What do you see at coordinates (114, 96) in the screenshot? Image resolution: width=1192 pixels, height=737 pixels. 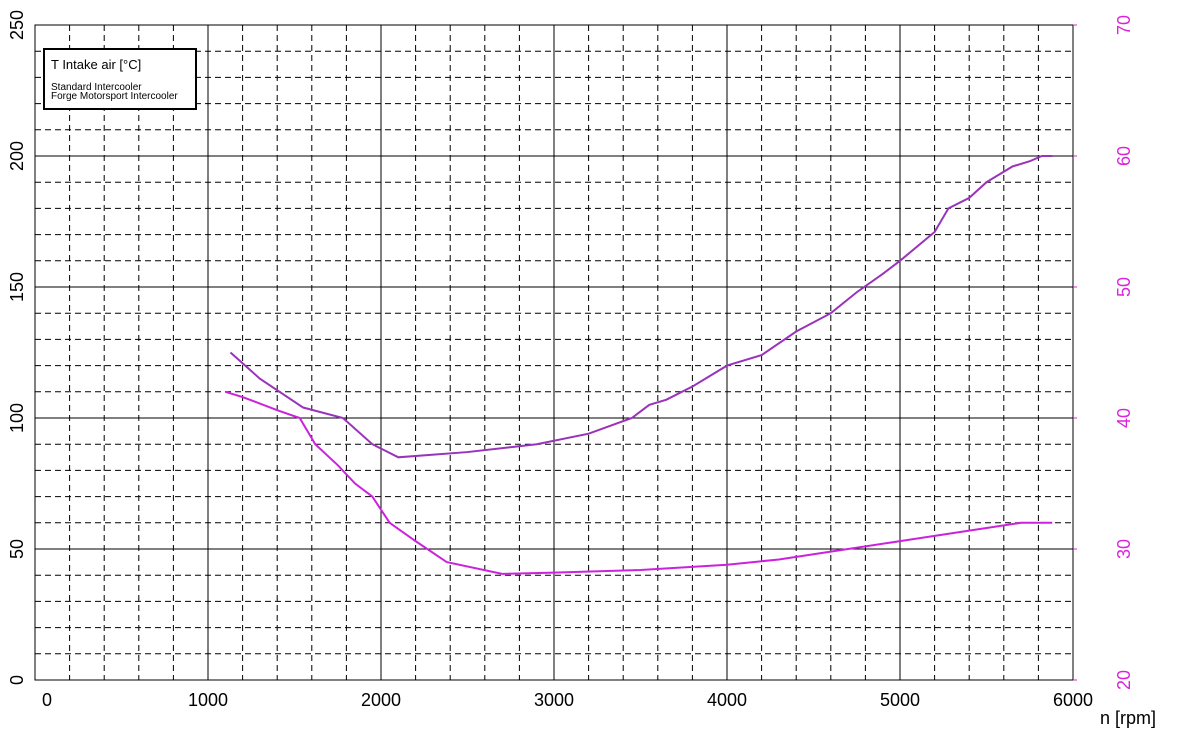 I see `legend-entry: Forge Motorsport Intercooler` at bounding box center [114, 96].